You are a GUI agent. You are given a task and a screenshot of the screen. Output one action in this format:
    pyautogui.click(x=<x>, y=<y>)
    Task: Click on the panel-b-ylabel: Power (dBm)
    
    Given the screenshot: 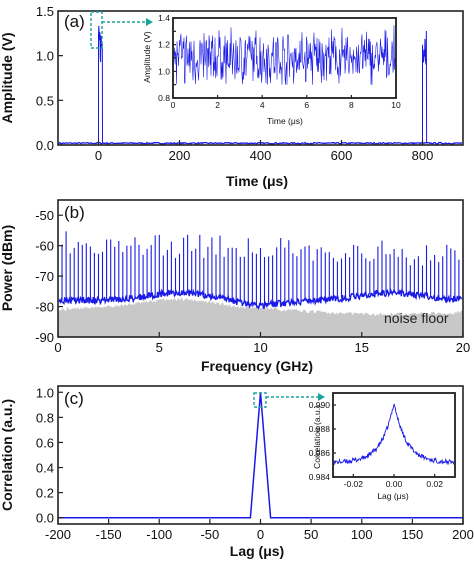 What is the action you would take?
    pyautogui.click(x=7, y=268)
    